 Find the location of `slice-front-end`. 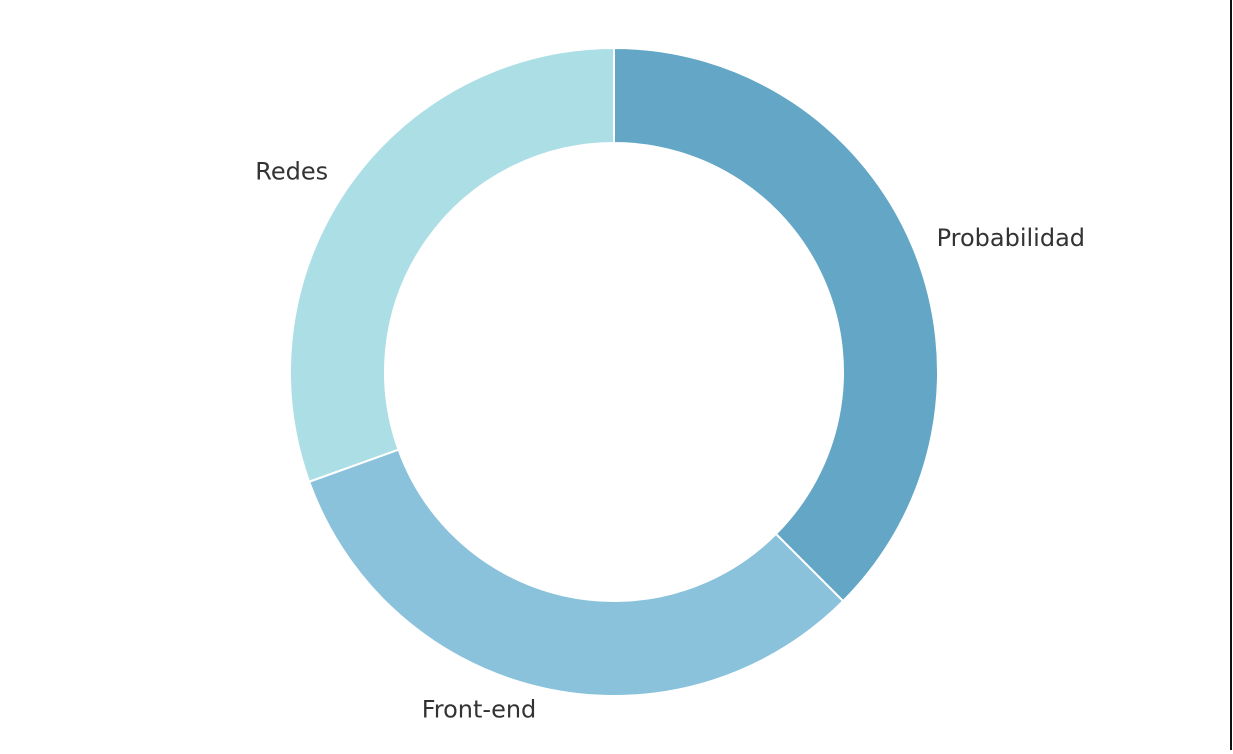

slice-front-end is located at coordinates (576, 572).